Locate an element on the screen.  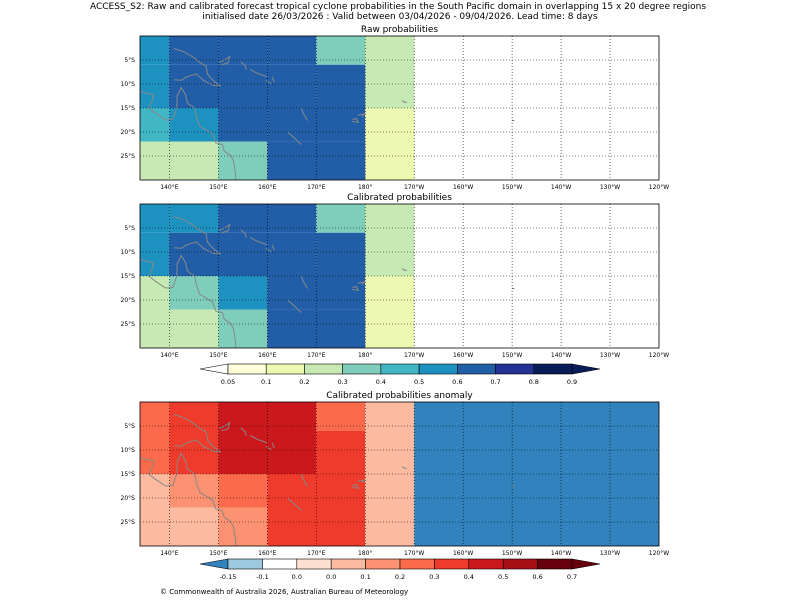
colorbar-over-arrow is located at coordinates (586, 369).